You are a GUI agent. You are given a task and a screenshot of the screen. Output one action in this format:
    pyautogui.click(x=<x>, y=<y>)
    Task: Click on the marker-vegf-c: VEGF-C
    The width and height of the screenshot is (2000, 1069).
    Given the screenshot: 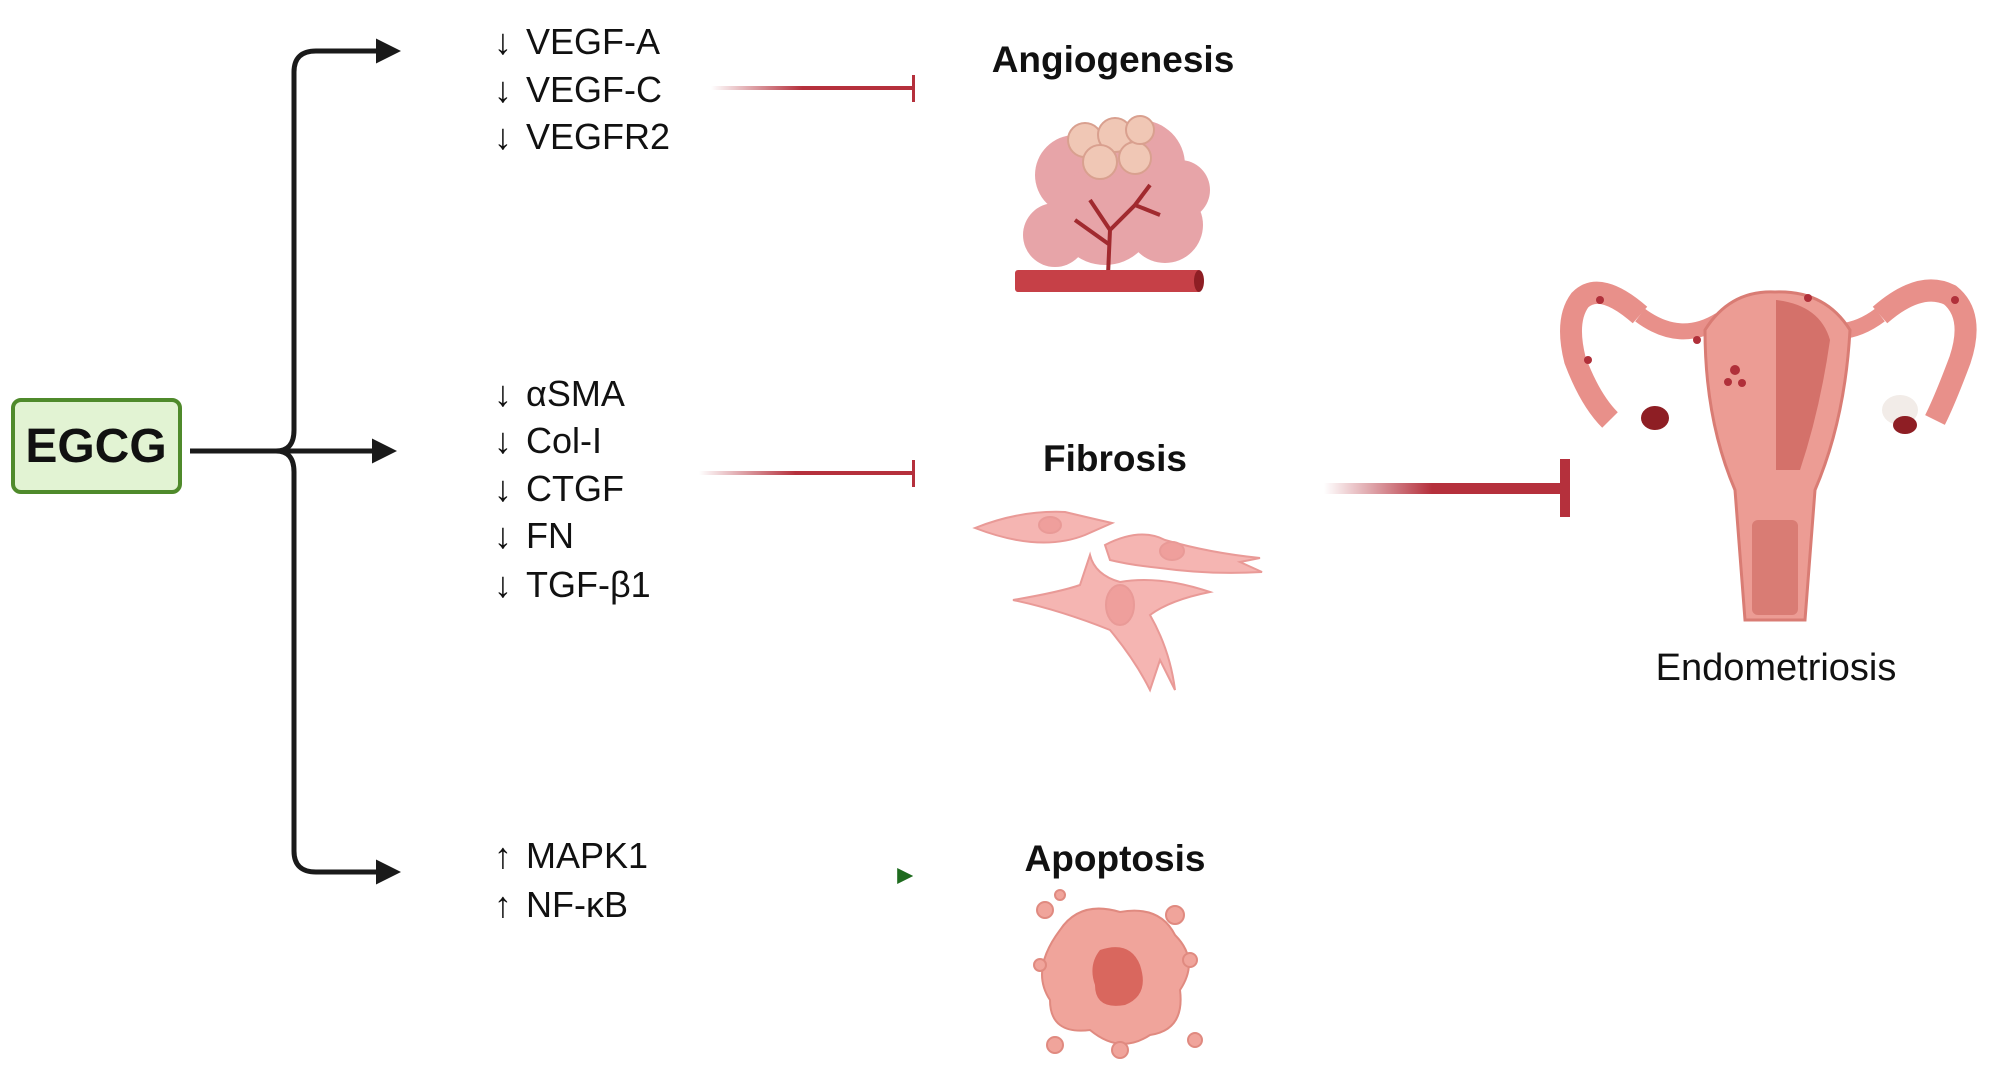 What is the action you would take?
    pyautogui.click(x=594, y=89)
    